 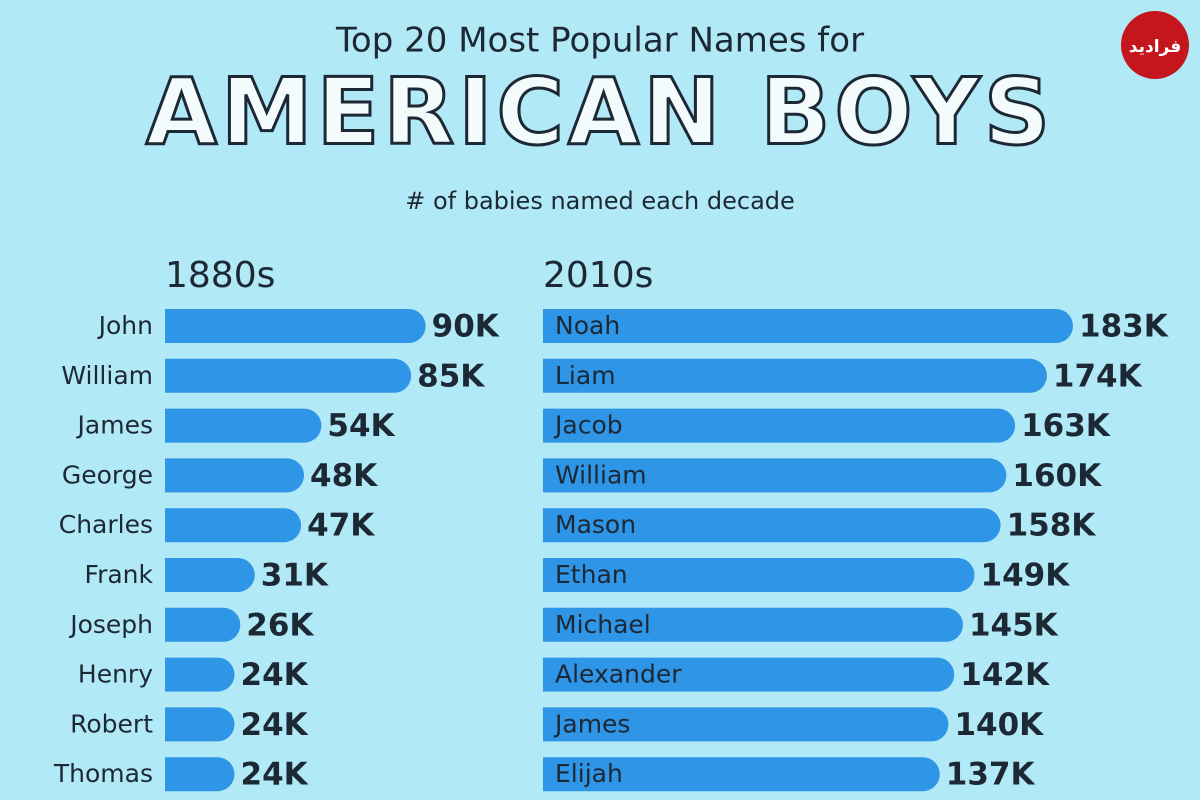 I want to click on category-label: Elijah, so click(x=589, y=773).